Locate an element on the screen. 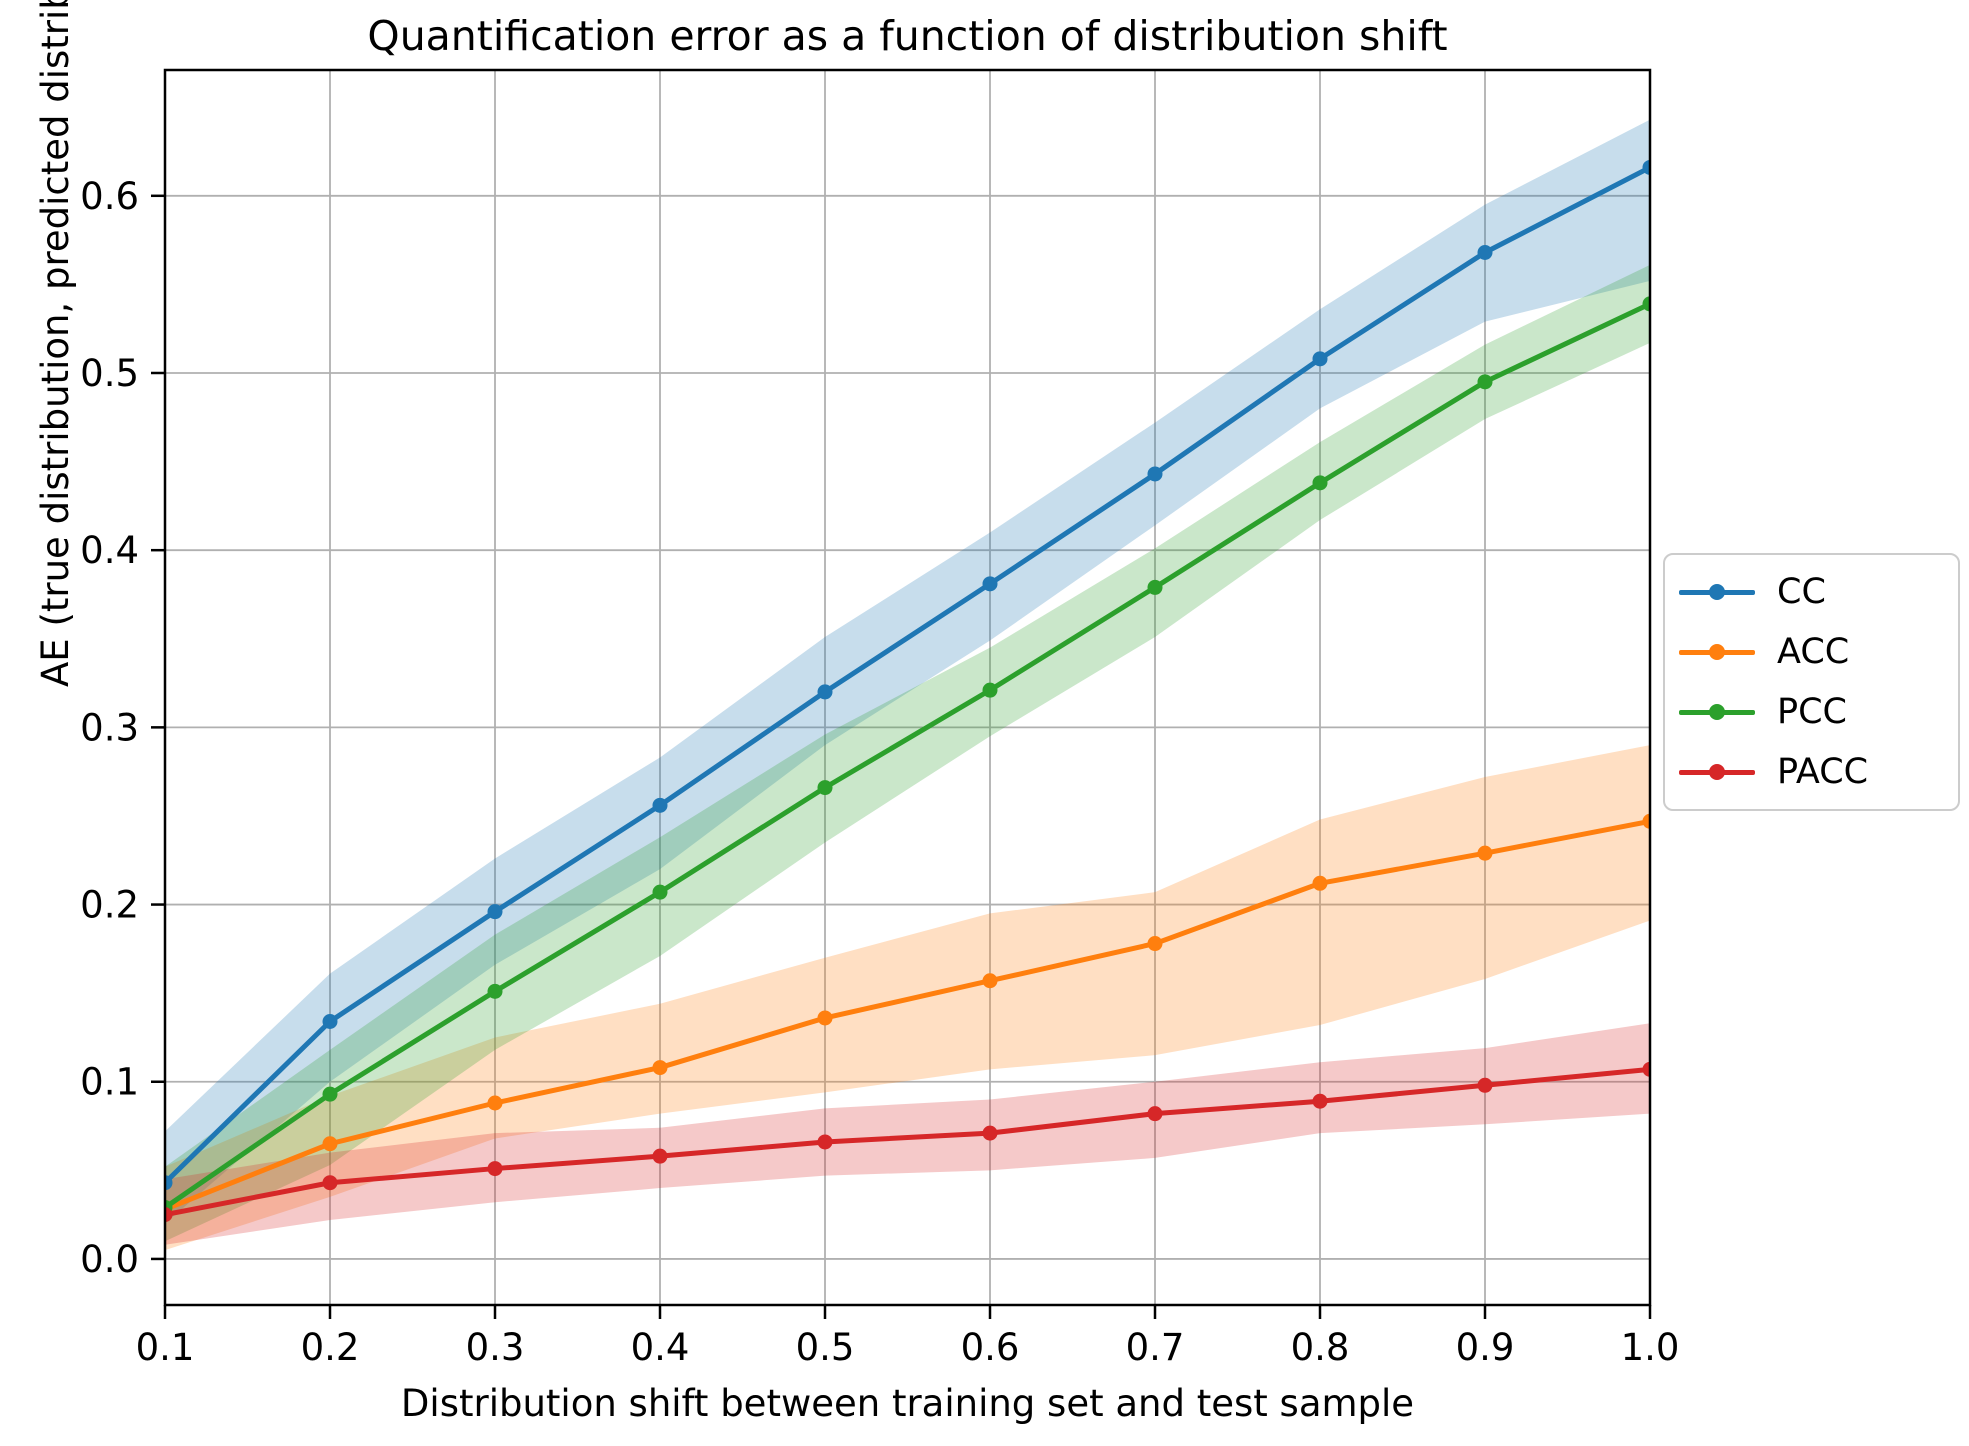 The width and height of the screenshot is (1969, 1446). legend-item-acc: ACC is located at coordinates (1809, 652).